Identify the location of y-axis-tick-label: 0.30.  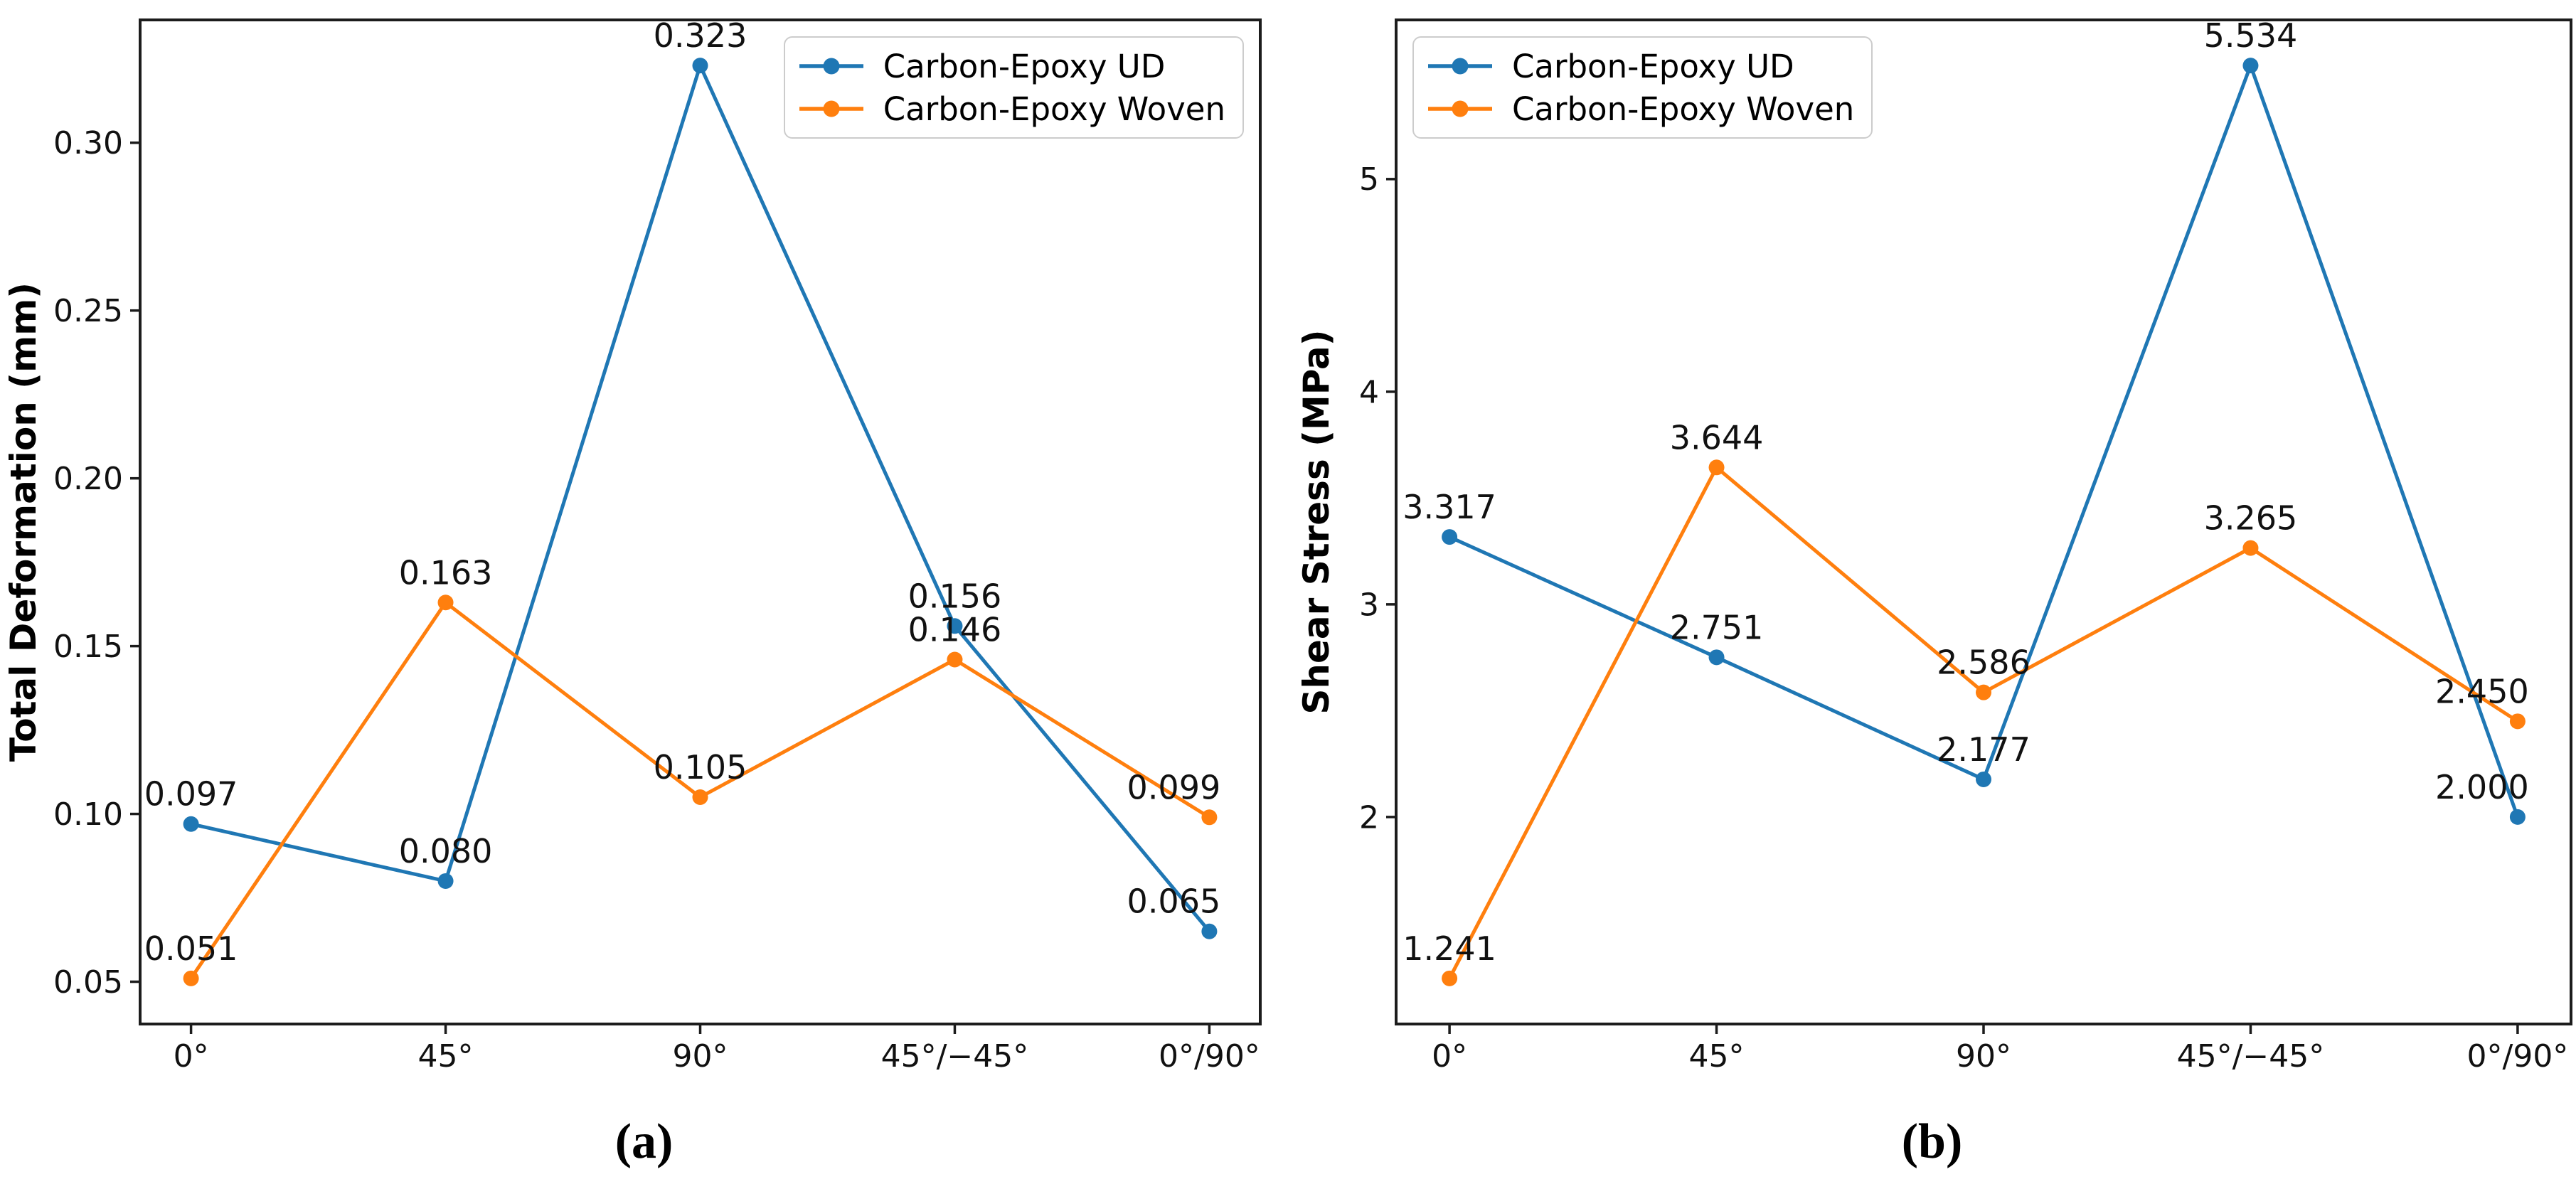
(88, 143).